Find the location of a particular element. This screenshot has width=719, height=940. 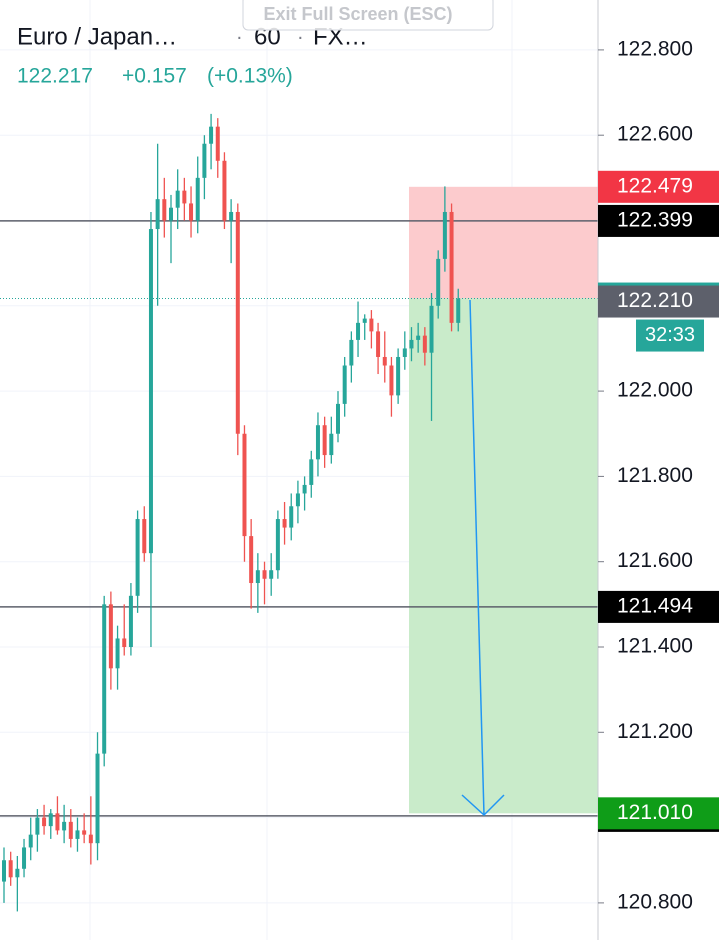

price-tag-label: 121.494 is located at coordinates (655, 605).